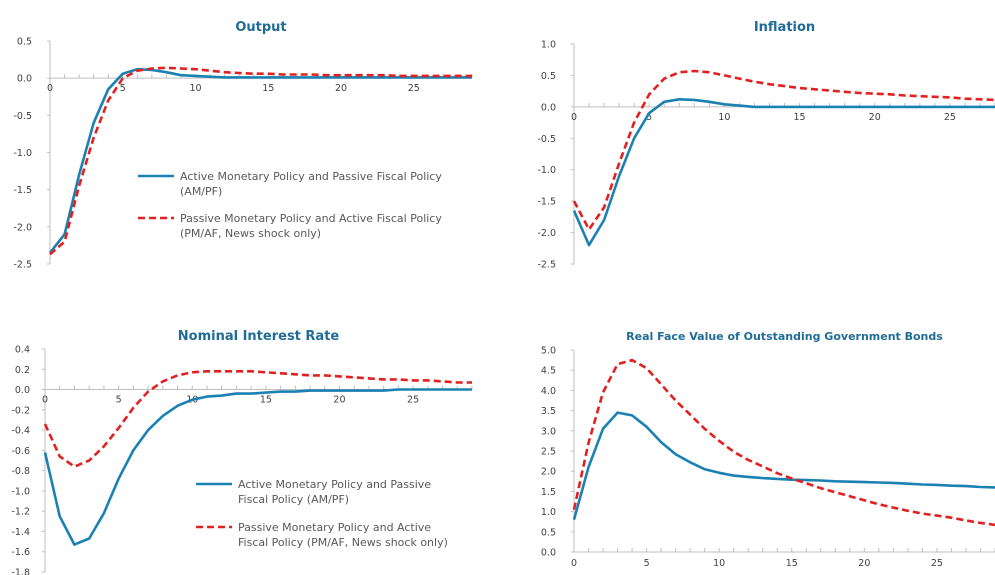 The image size is (995, 575). I want to click on y-tick-label: 3.0, so click(548, 431).